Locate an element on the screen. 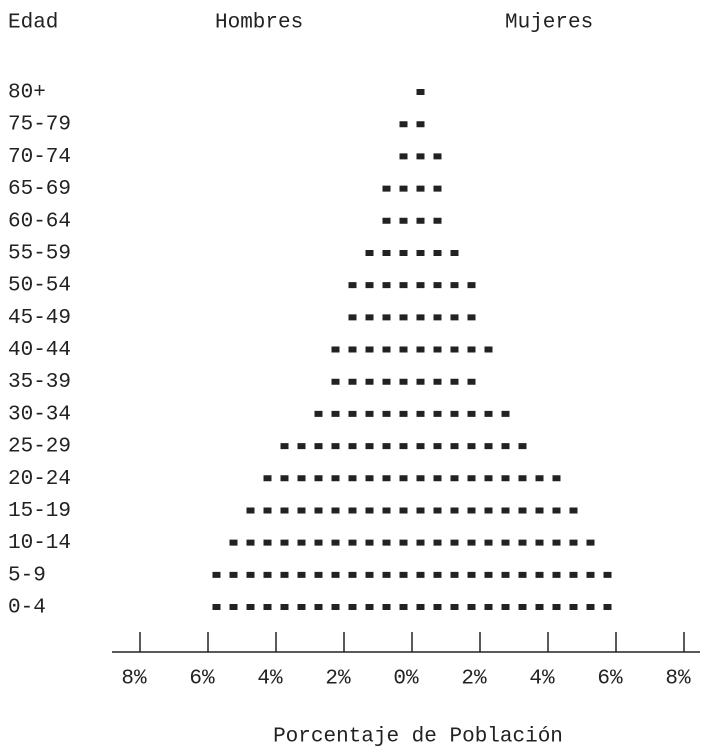 This screenshot has width=705, height=750. y-tick-label: 5-9 is located at coordinates (27, 575).